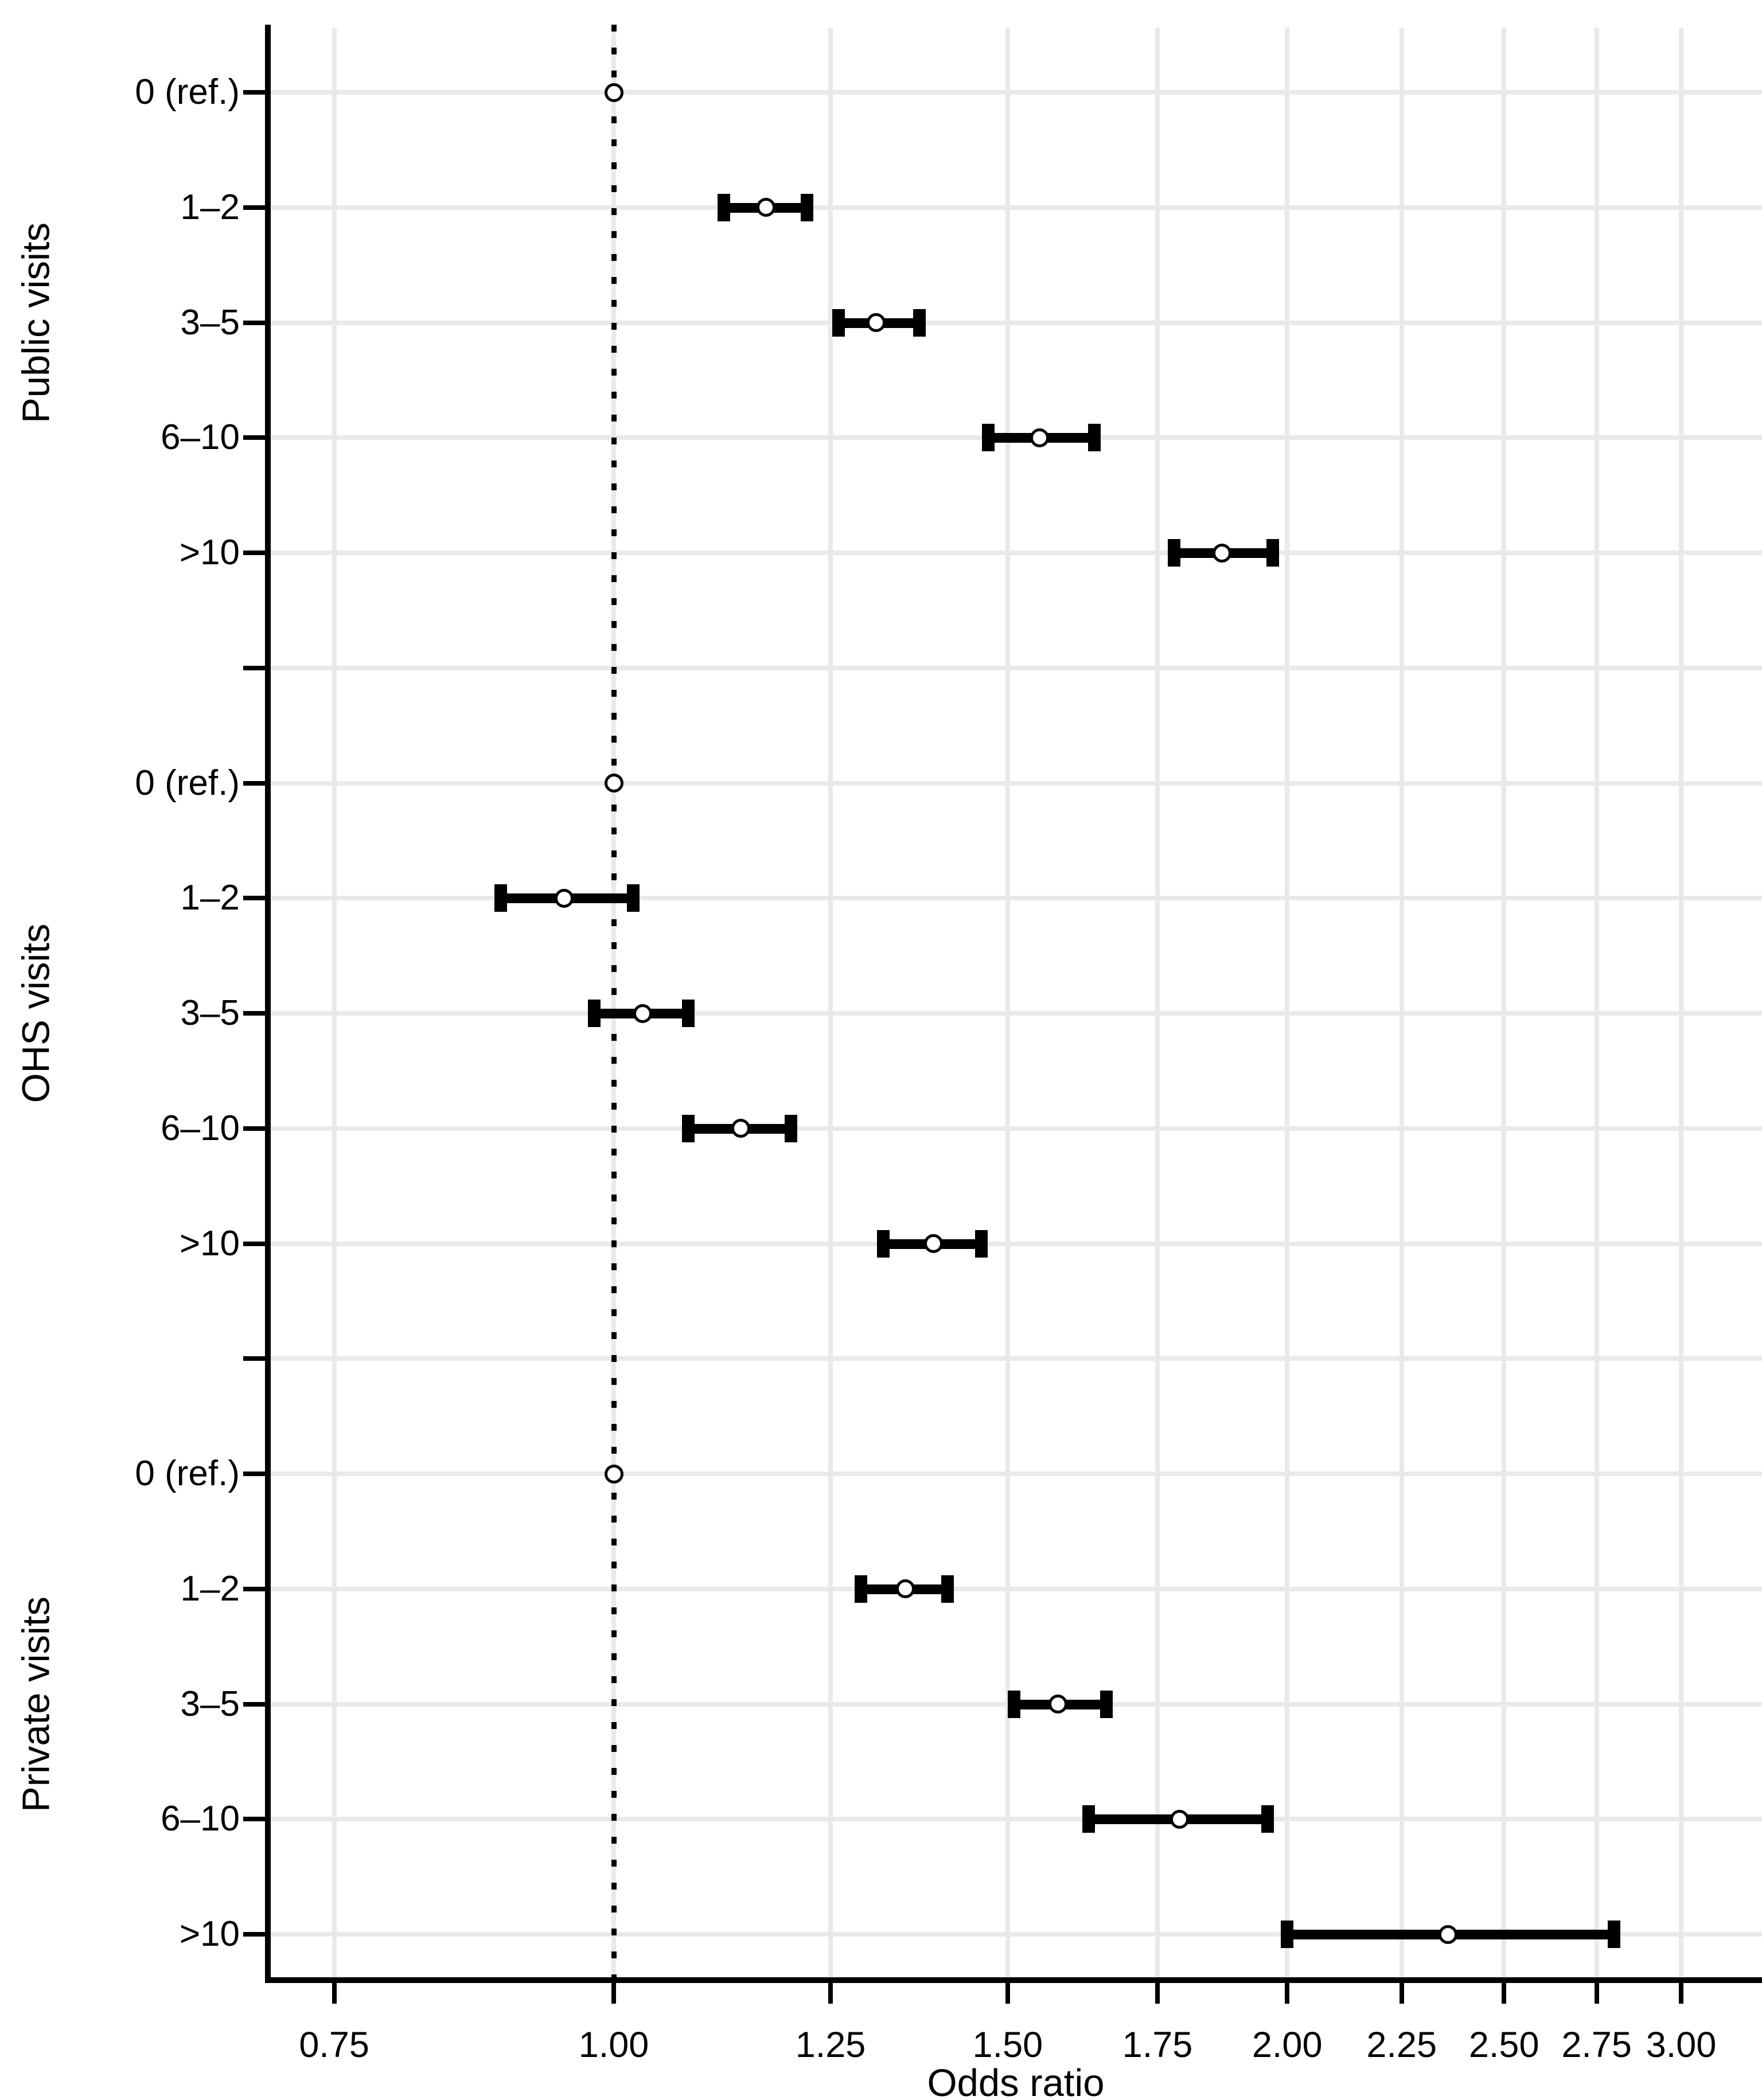  I want to click on x-axis-tick-label: 2.00, so click(1287, 2045).